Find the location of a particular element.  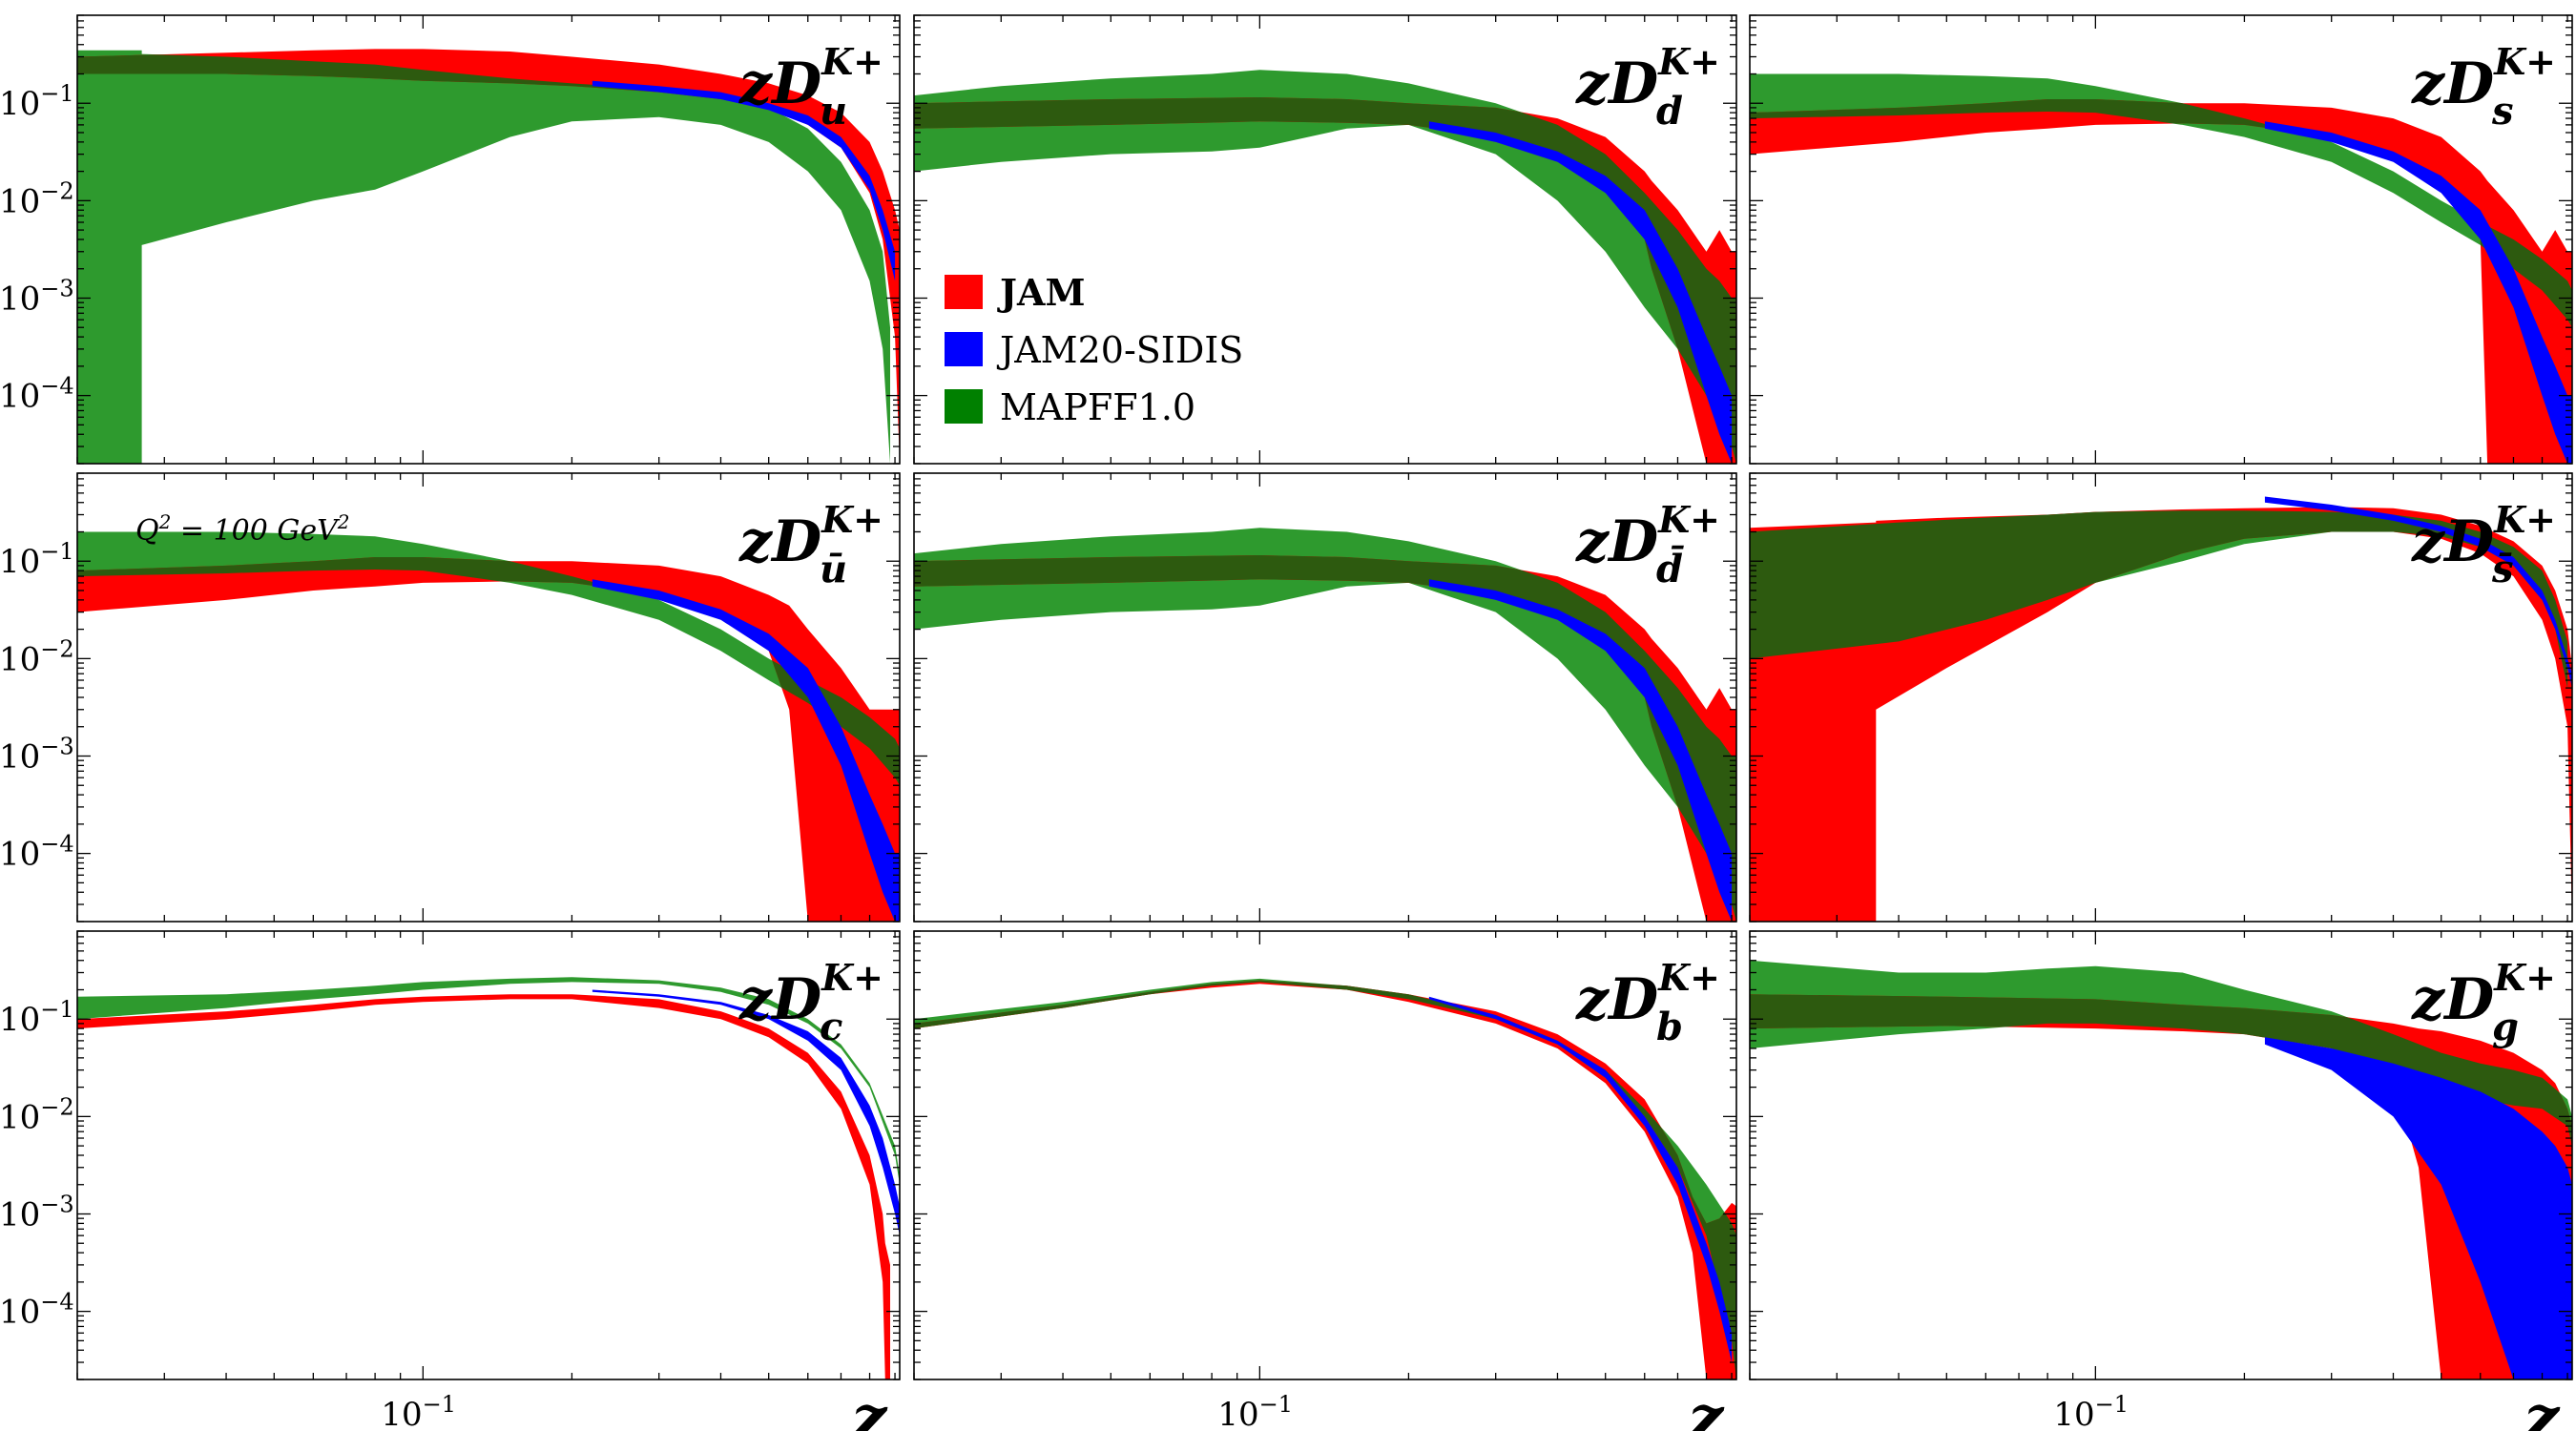

ticks-b is located at coordinates (1324, 1155).